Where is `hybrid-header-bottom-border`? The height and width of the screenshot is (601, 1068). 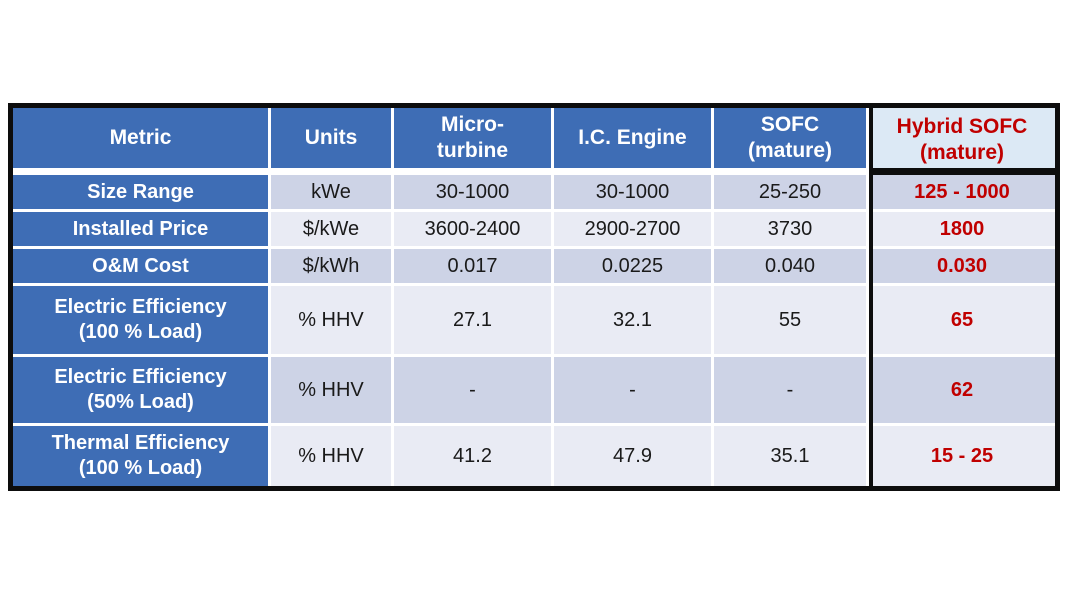 hybrid-header-bottom-border is located at coordinates (962, 171).